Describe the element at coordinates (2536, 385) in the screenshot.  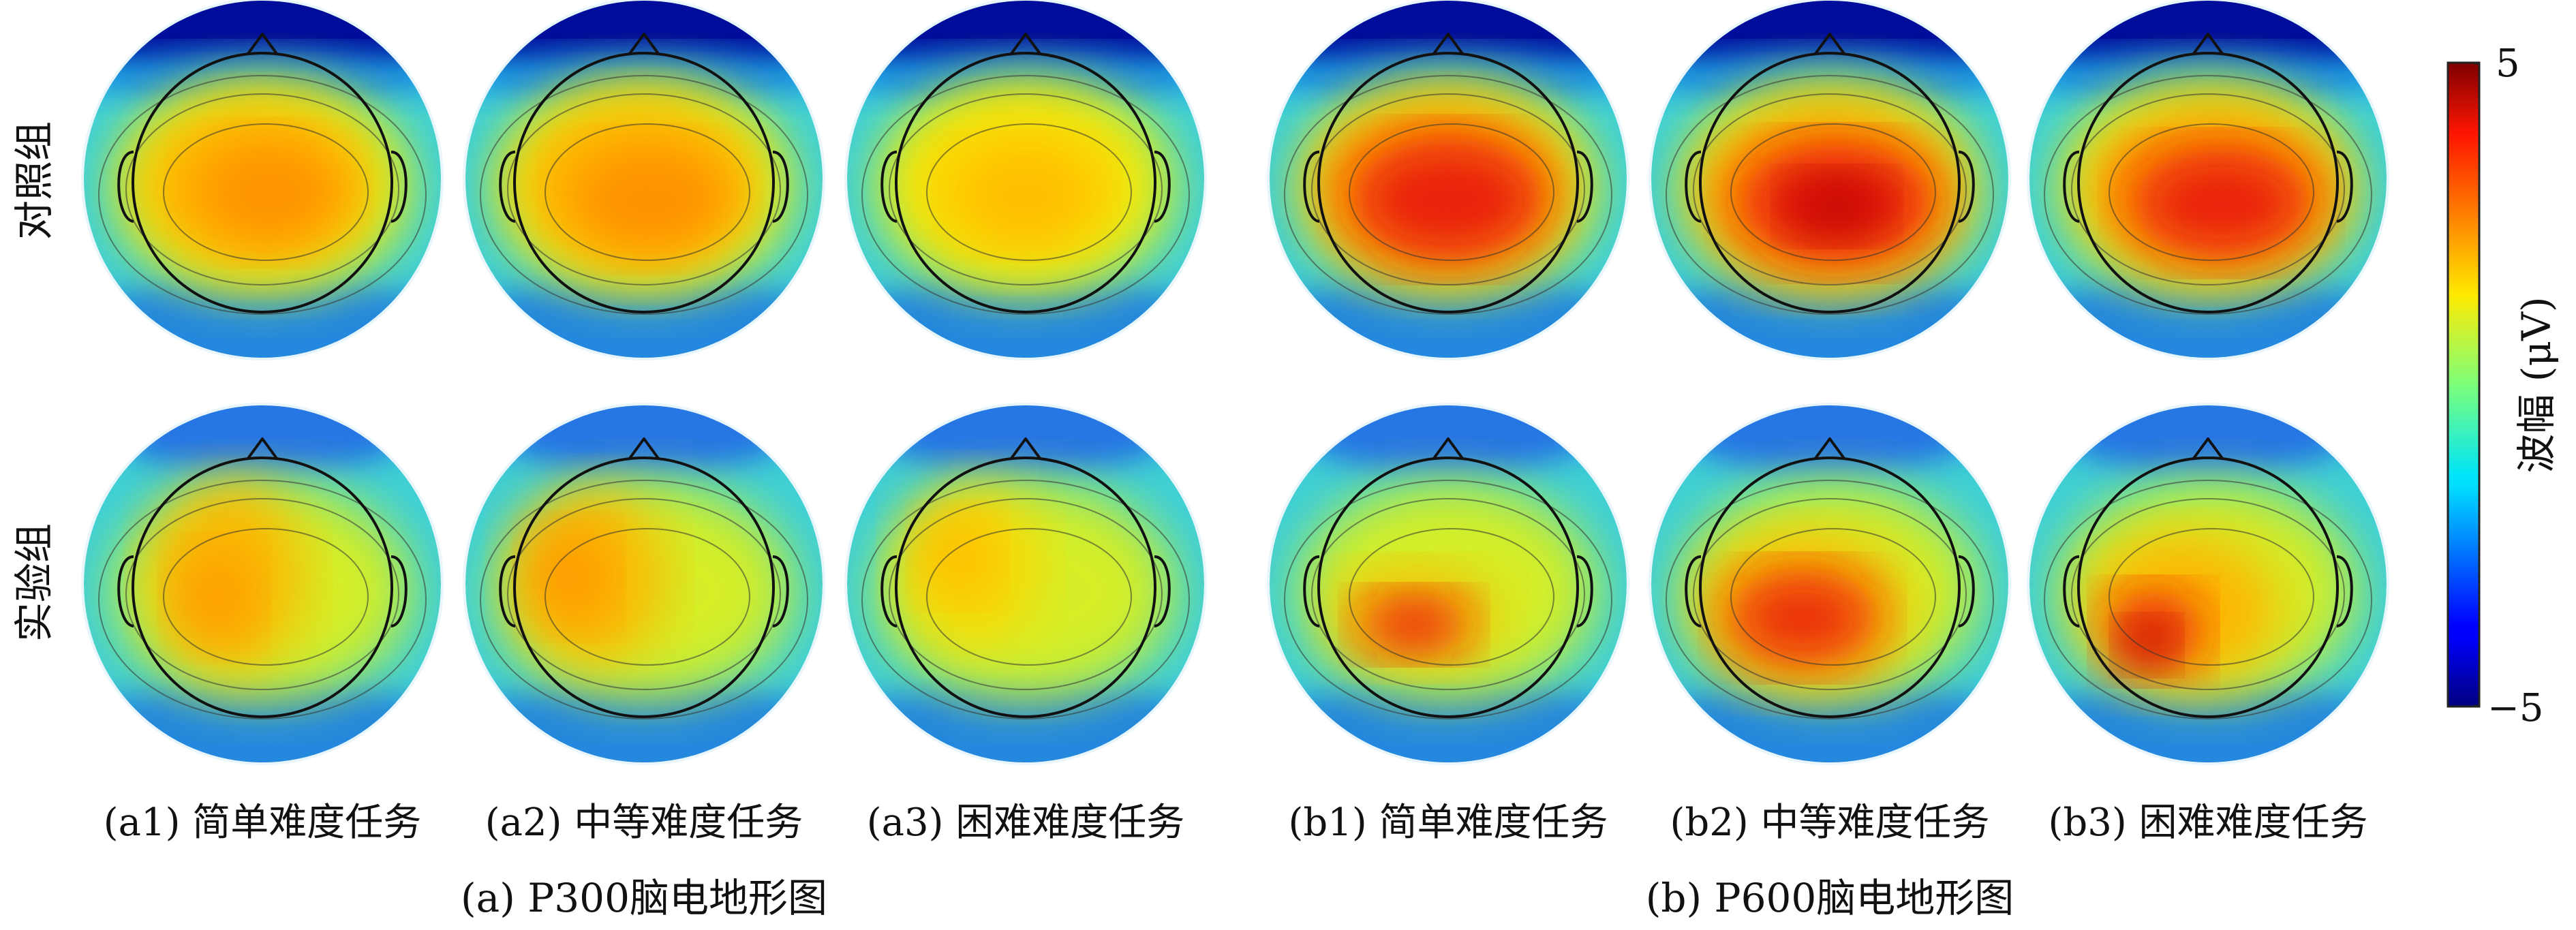
I see `colorbar-axis-label: 波幅 (μV)` at that location.